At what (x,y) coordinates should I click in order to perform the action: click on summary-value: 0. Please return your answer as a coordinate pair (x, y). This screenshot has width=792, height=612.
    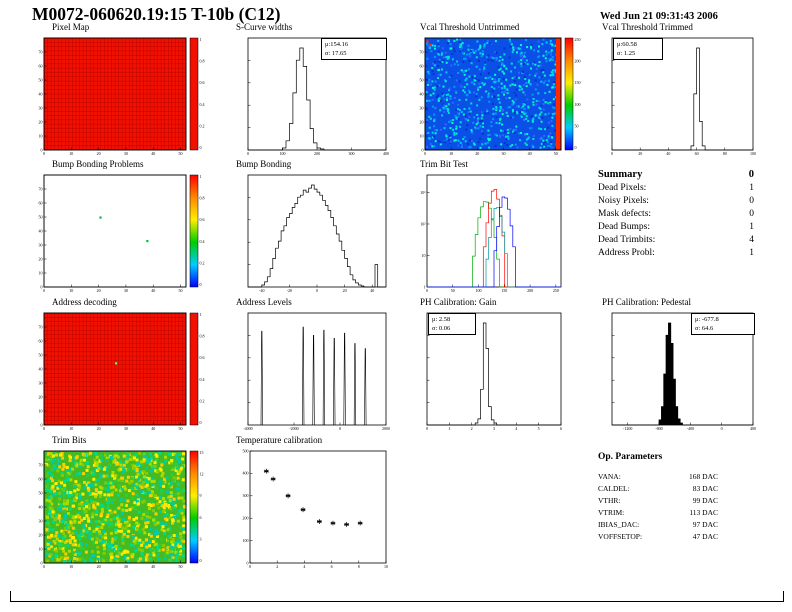
    Looking at the image, I should click on (751, 214).